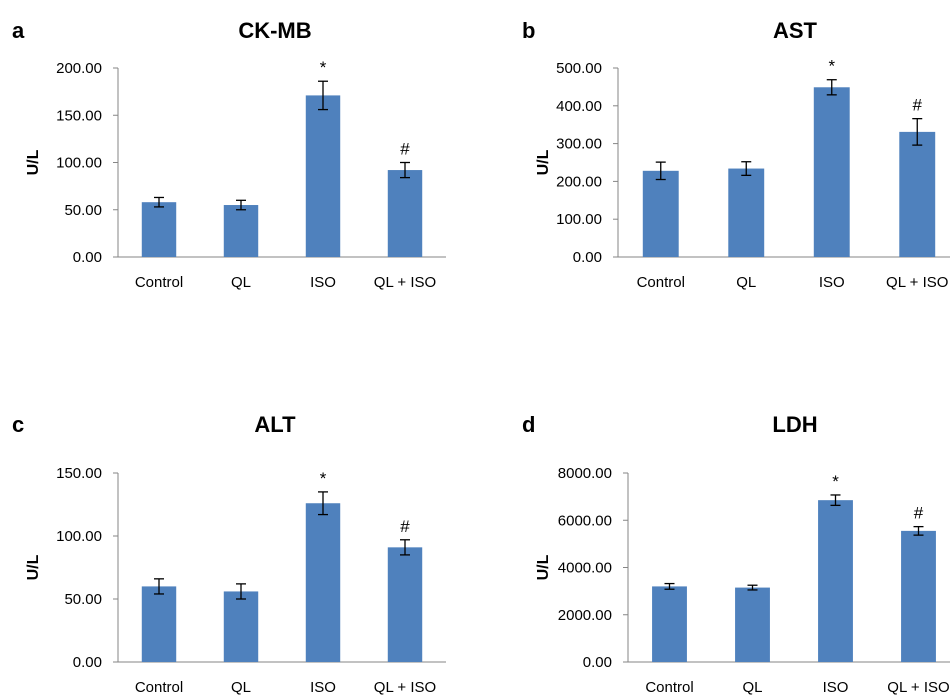 The image size is (950, 700). What do you see at coordinates (585, 473) in the screenshot?
I see `y-tick-label: 8000.00` at bounding box center [585, 473].